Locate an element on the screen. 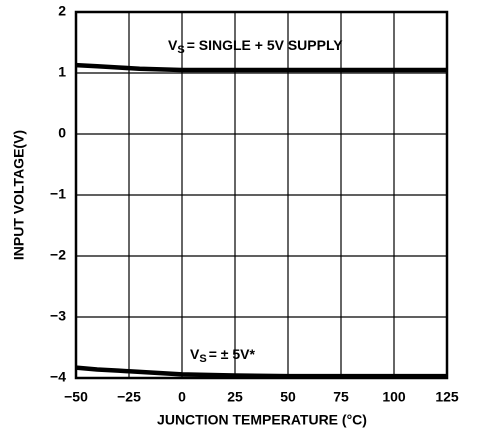  y-axis-label: INPUT VOLTAGE(V) is located at coordinates (19, 195).